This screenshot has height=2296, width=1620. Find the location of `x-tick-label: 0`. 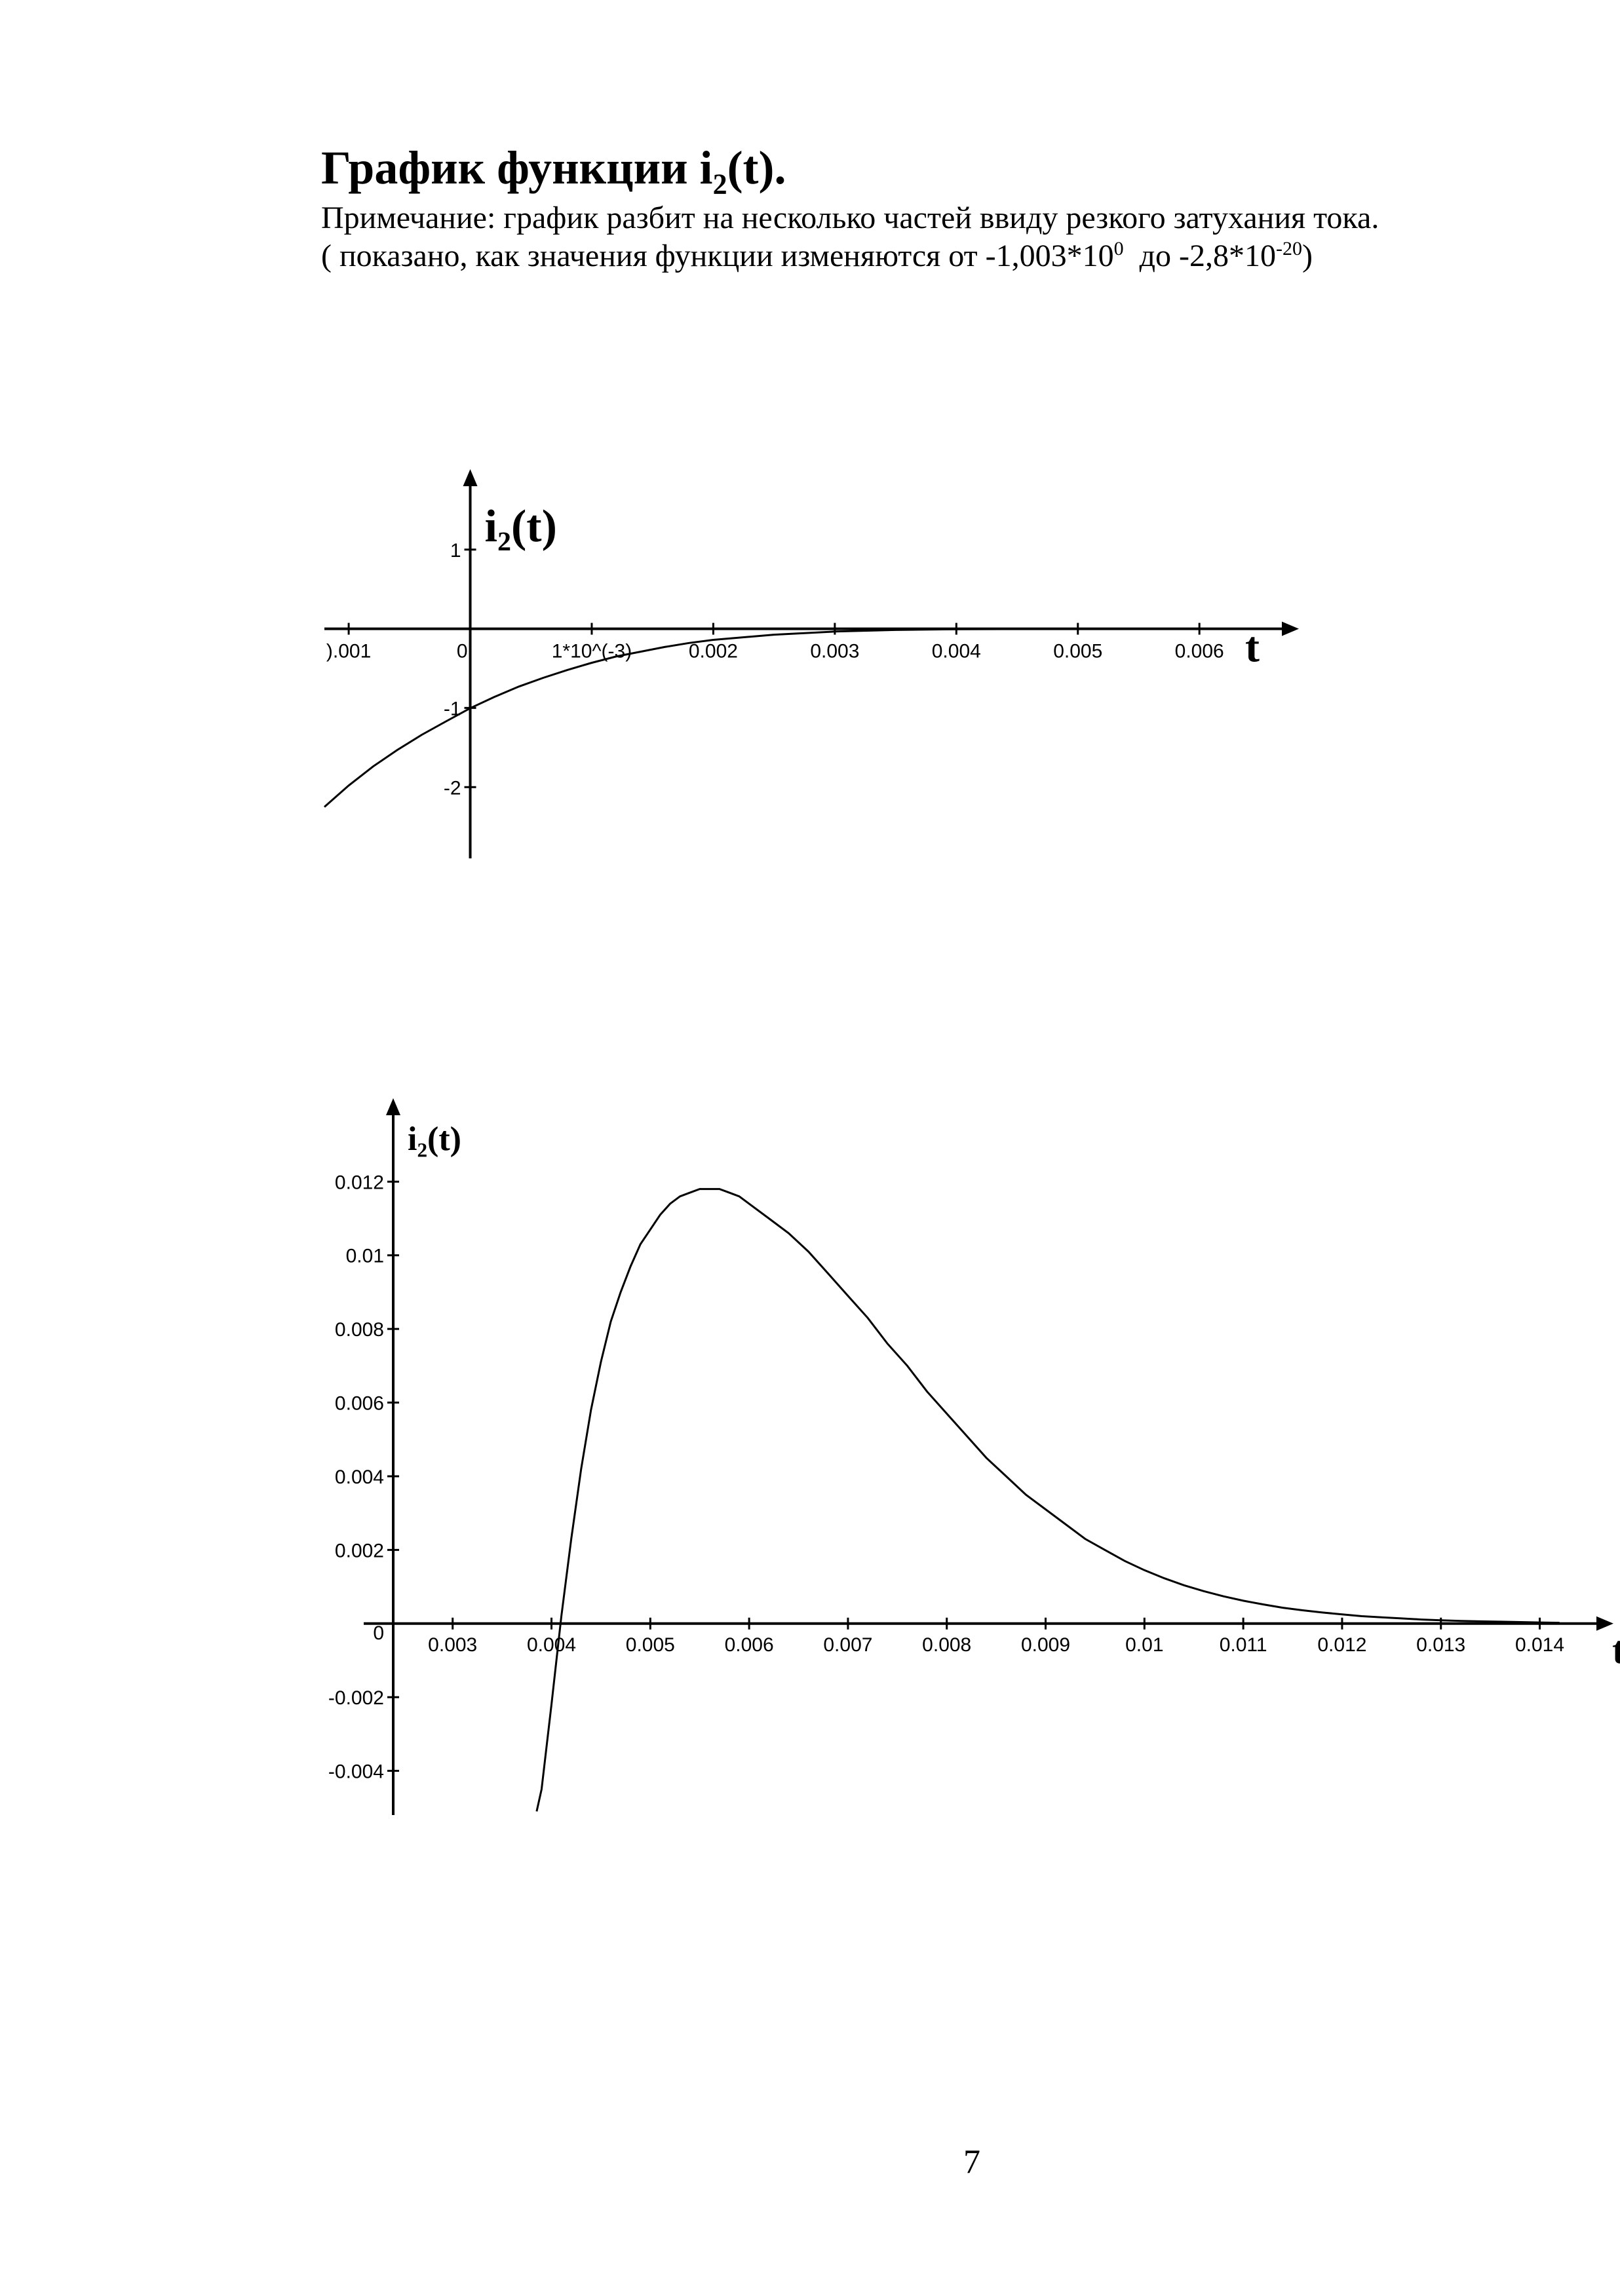

x-tick-label: 0 is located at coordinates (463, 651).